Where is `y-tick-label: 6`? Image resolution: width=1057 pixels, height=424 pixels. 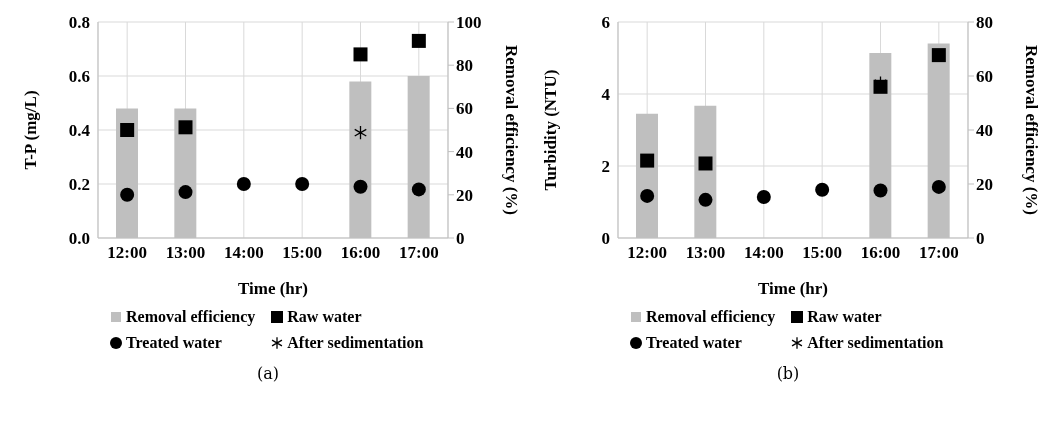 y-tick-label: 6 is located at coordinates (605, 23).